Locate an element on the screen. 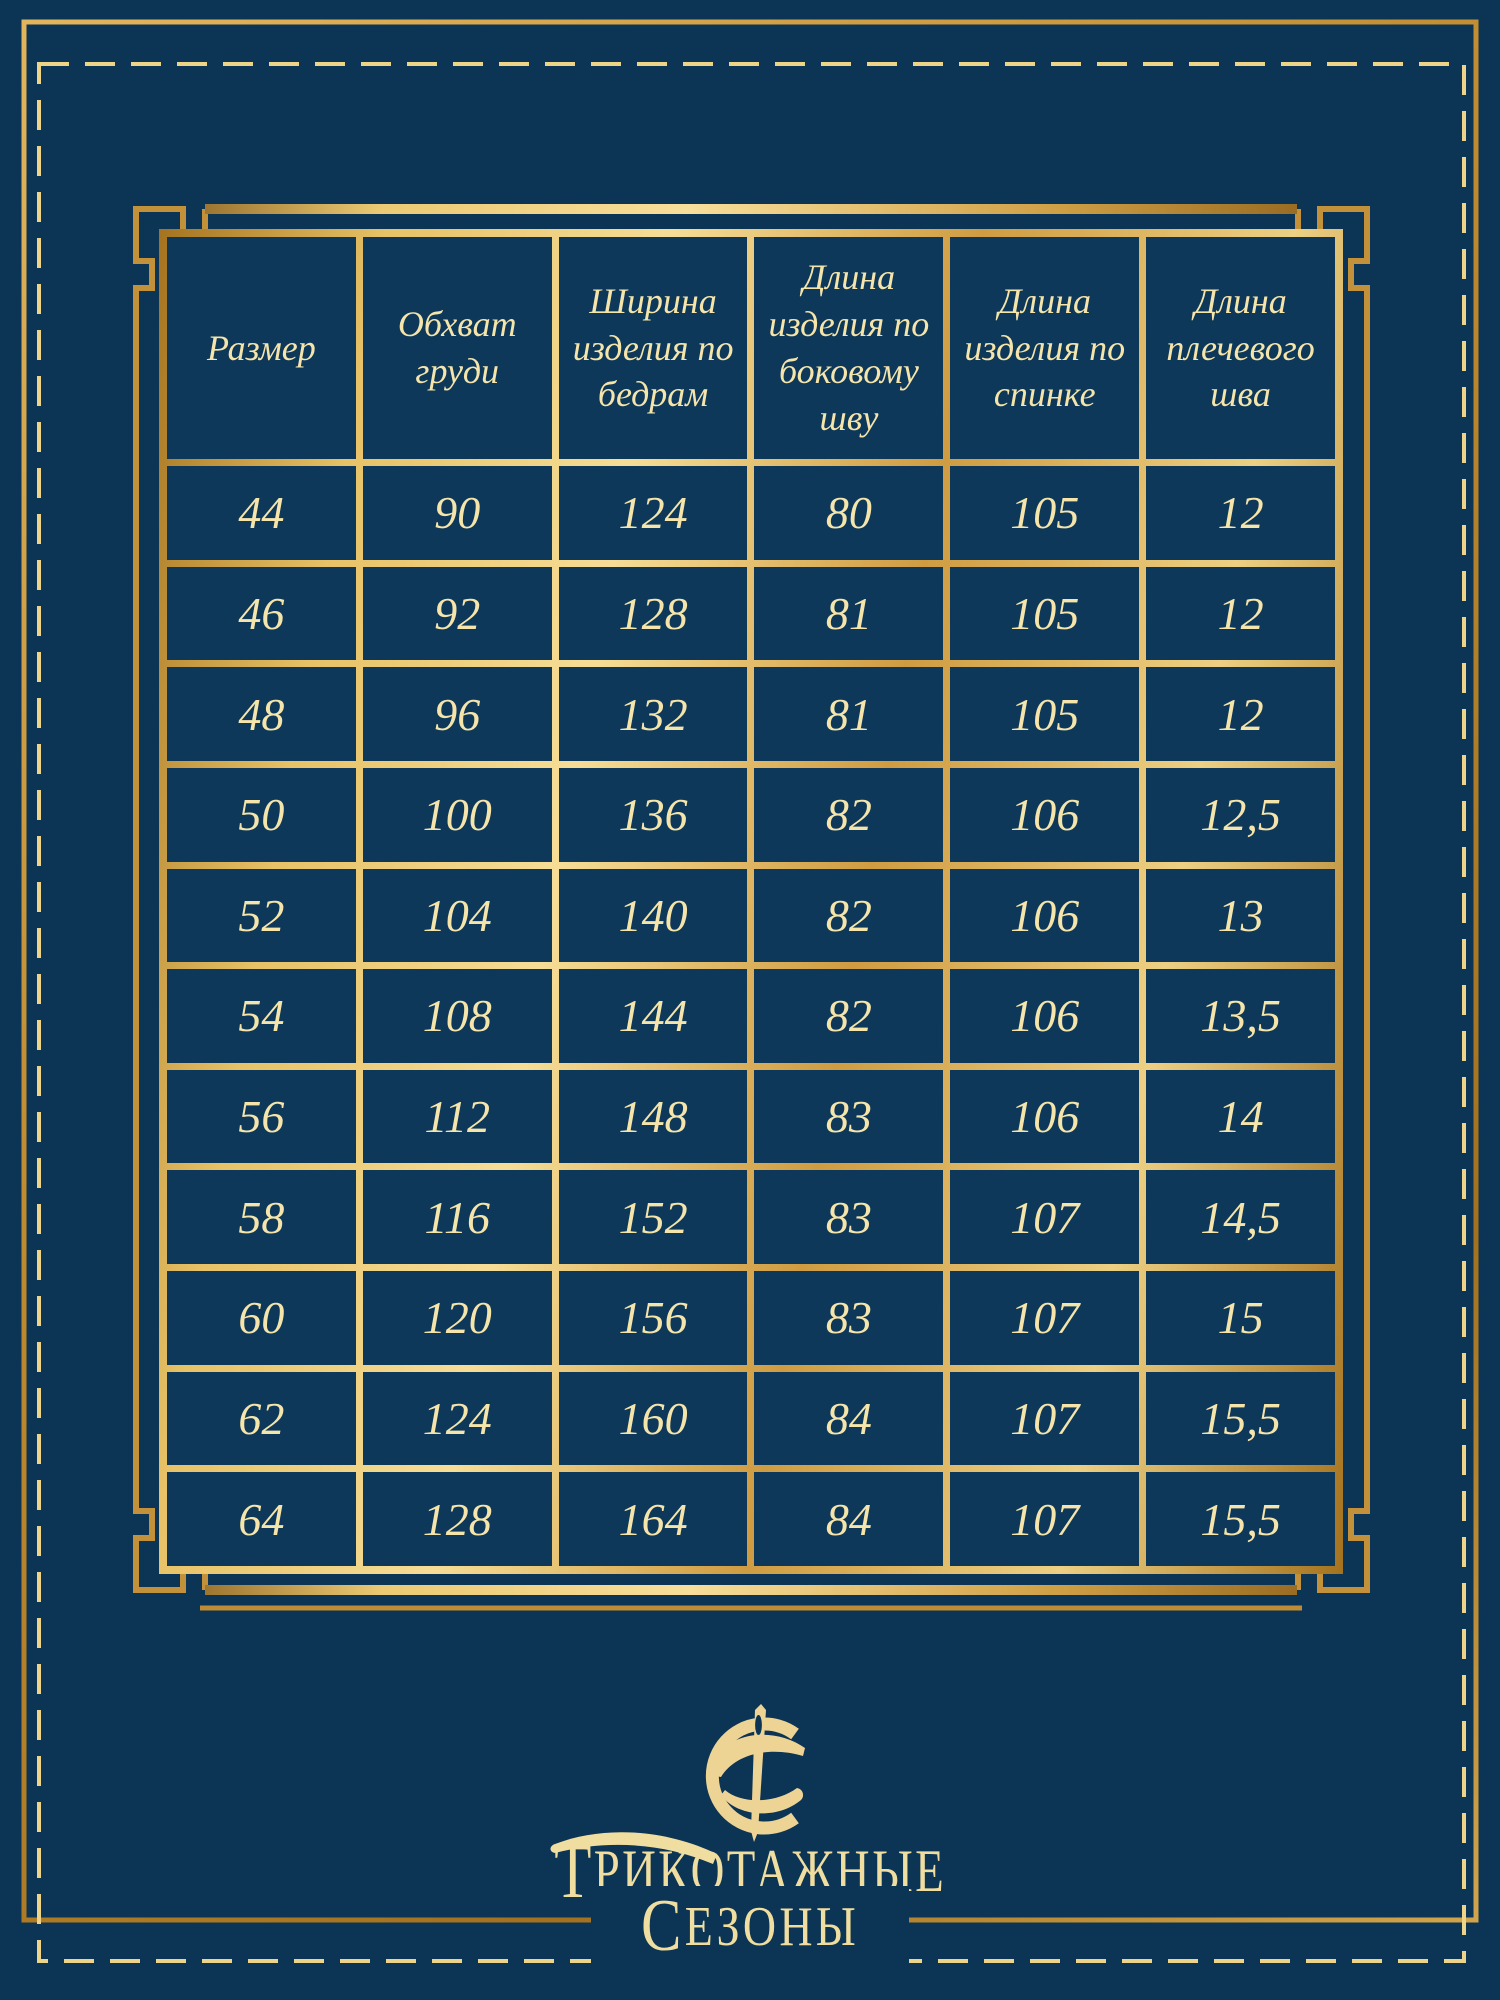 The height and width of the screenshot is (2000, 1500). data-cell: 140 is located at coordinates (653, 915).